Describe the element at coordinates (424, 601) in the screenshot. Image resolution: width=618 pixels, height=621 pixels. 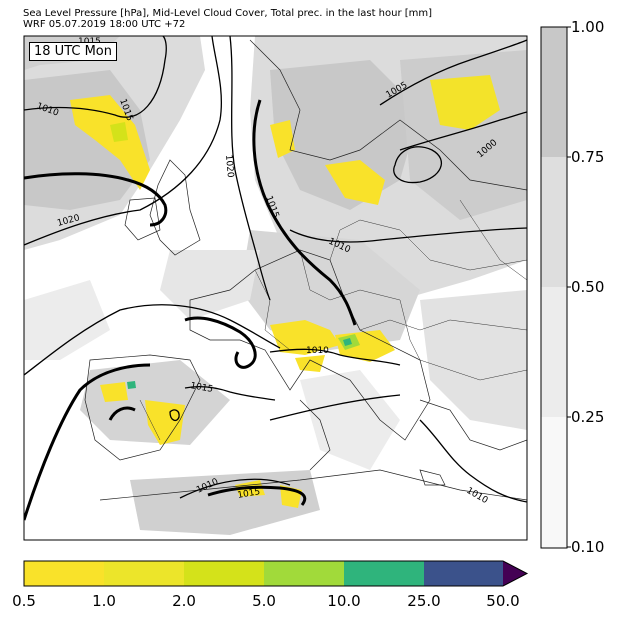
I see `precip-tick-label: 25.0` at that location.